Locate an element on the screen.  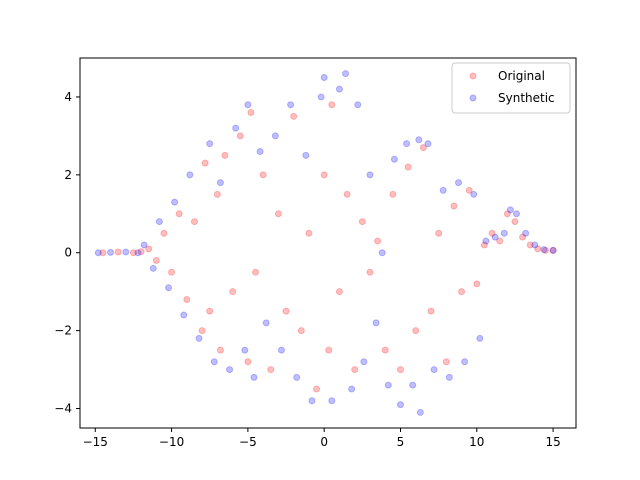
x-tick-label: −5 is located at coordinates (248, 442).